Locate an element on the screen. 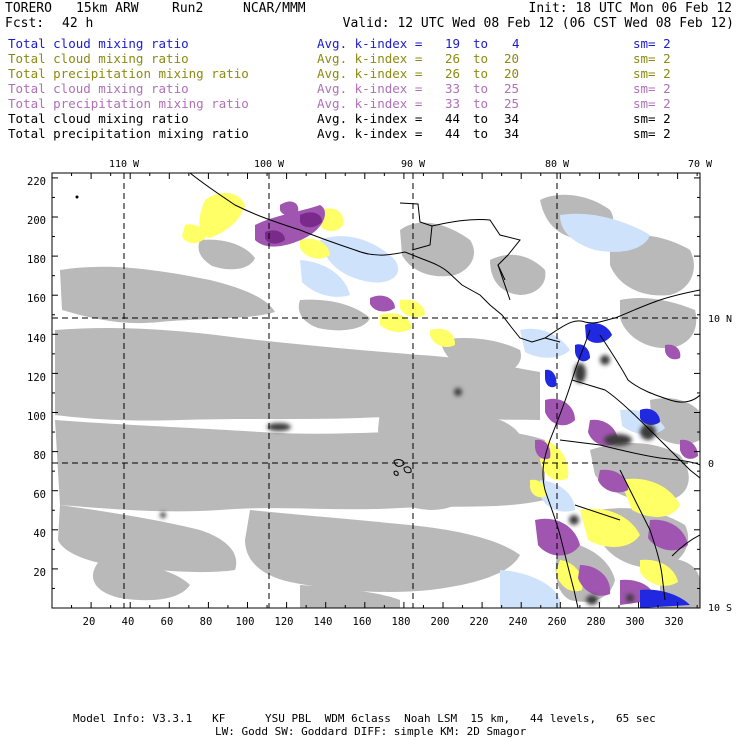  x-tick-label: 100 is located at coordinates (245, 622).